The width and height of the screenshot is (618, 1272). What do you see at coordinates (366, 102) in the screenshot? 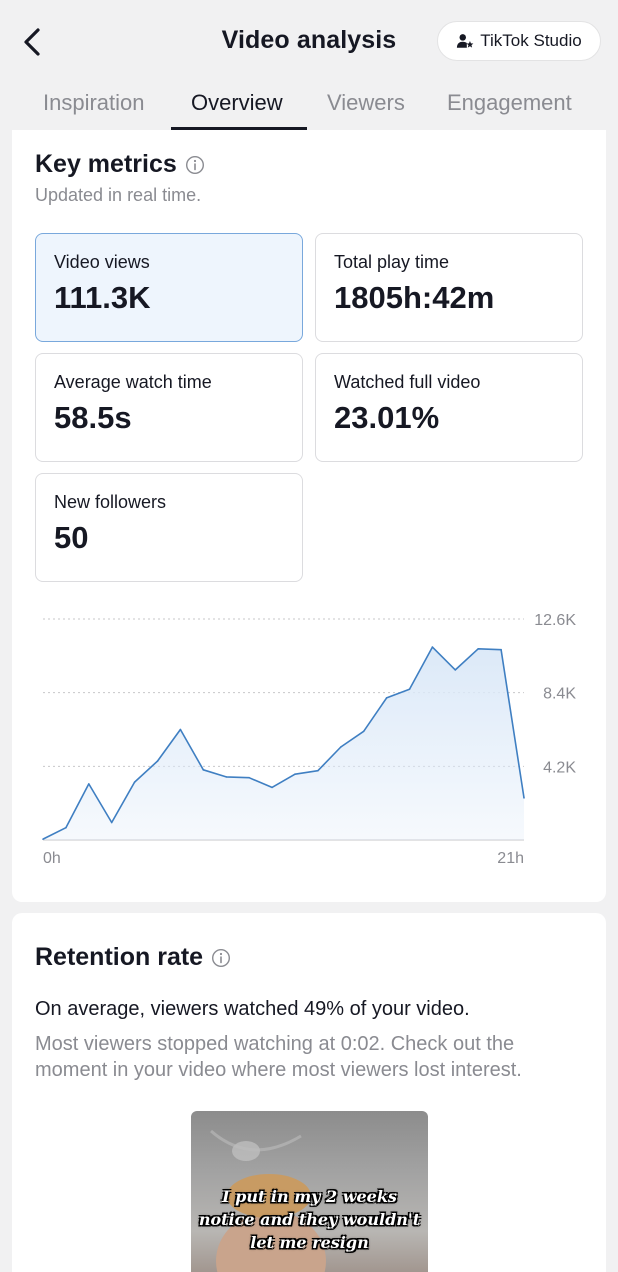
I see `tab-viewers: Viewers` at bounding box center [366, 102].